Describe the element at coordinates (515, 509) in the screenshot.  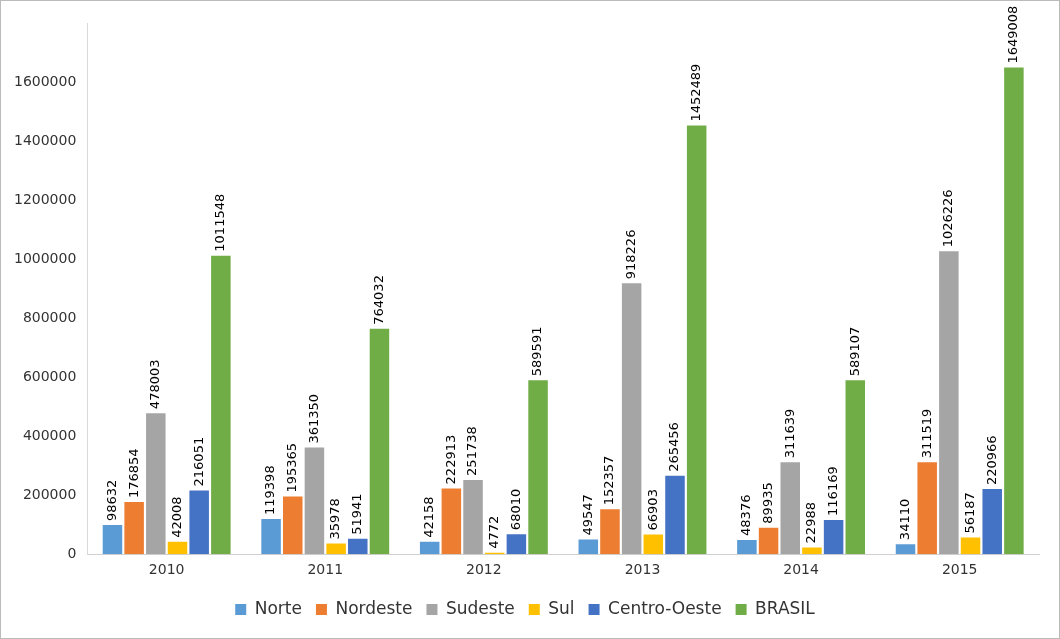
I see `data-label: 68010` at that location.